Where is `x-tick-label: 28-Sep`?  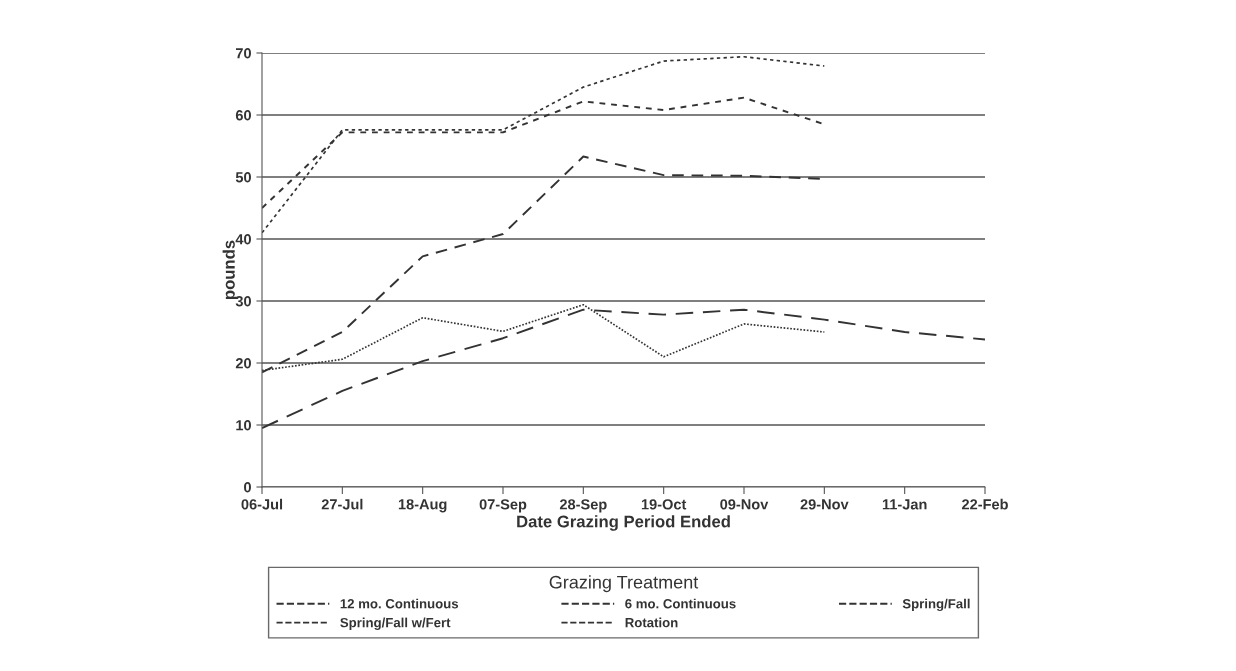
x-tick-label: 28-Sep is located at coordinates (583, 506).